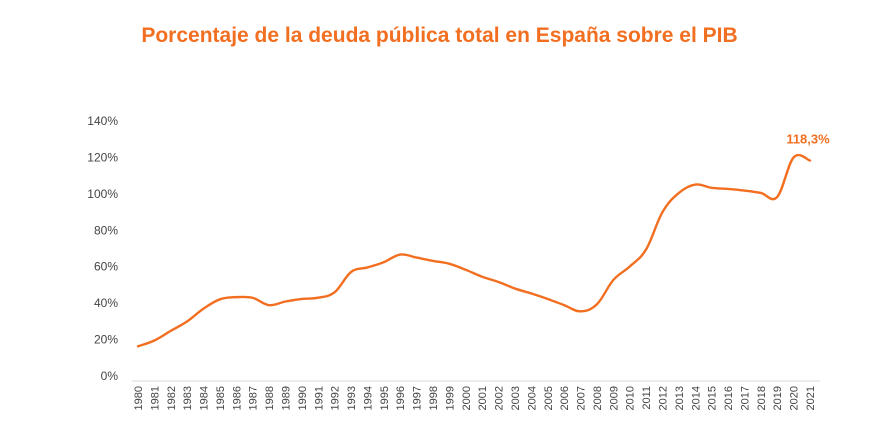 This screenshot has width=879, height=445. I want to click on x-tick-label: 1981, so click(155, 398).